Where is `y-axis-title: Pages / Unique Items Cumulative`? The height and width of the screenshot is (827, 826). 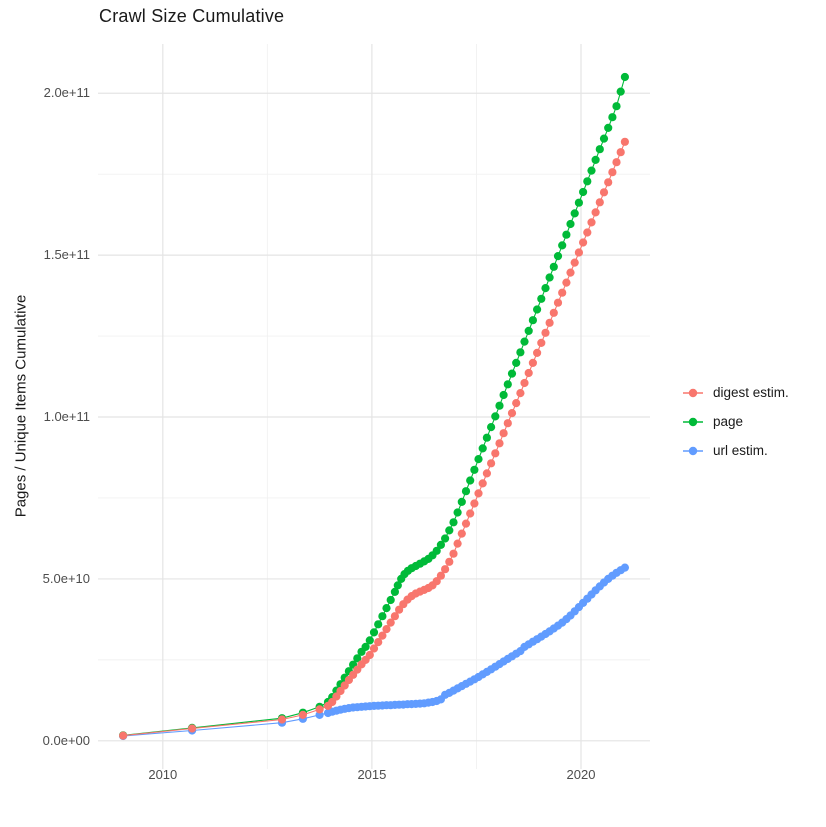
y-axis-title: Pages / Unique Items Cumulative is located at coordinates (21, 406).